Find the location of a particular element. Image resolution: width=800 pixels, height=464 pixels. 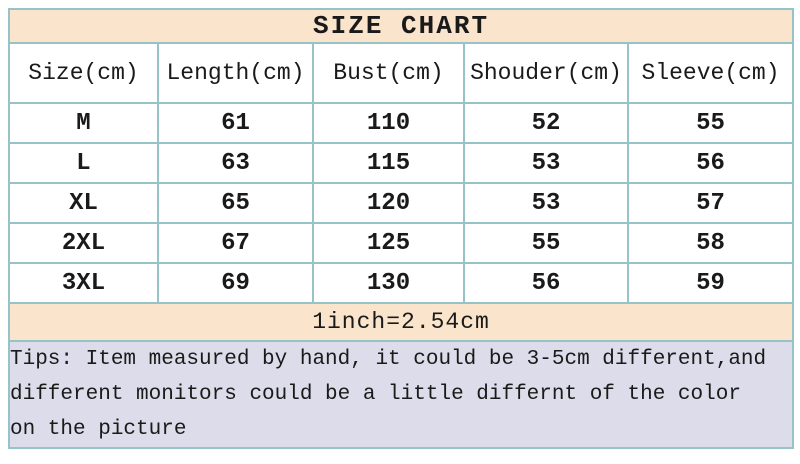

cell-length: 61 is located at coordinates (235, 123).